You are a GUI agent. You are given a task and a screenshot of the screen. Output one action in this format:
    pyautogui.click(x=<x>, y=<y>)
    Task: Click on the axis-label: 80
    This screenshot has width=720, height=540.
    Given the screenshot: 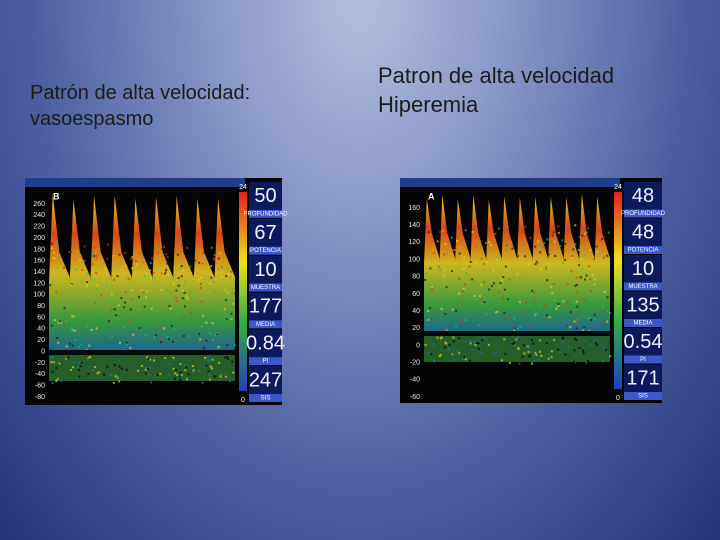 What is the action you would take?
    pyautogui.click(x=416, y=277)
    